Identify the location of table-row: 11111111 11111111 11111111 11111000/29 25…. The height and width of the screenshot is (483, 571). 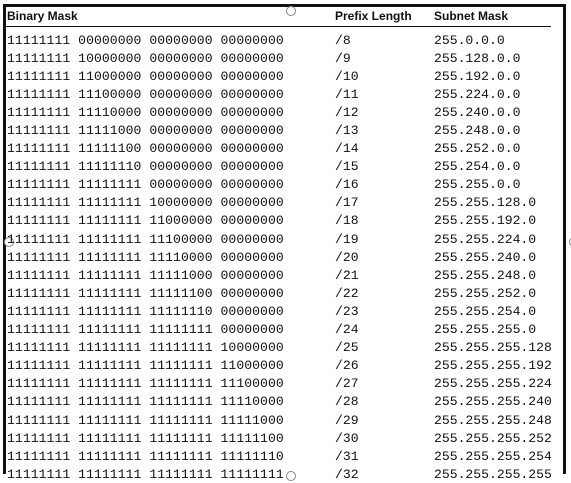
(285, 420).